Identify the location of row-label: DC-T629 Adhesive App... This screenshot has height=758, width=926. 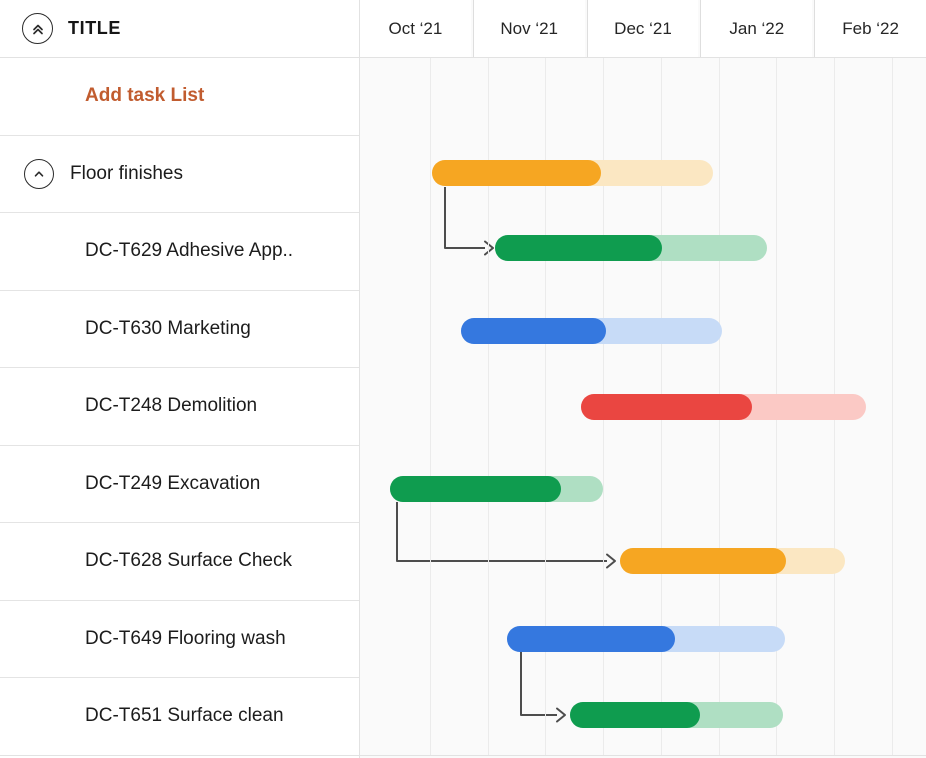
(189, 251).